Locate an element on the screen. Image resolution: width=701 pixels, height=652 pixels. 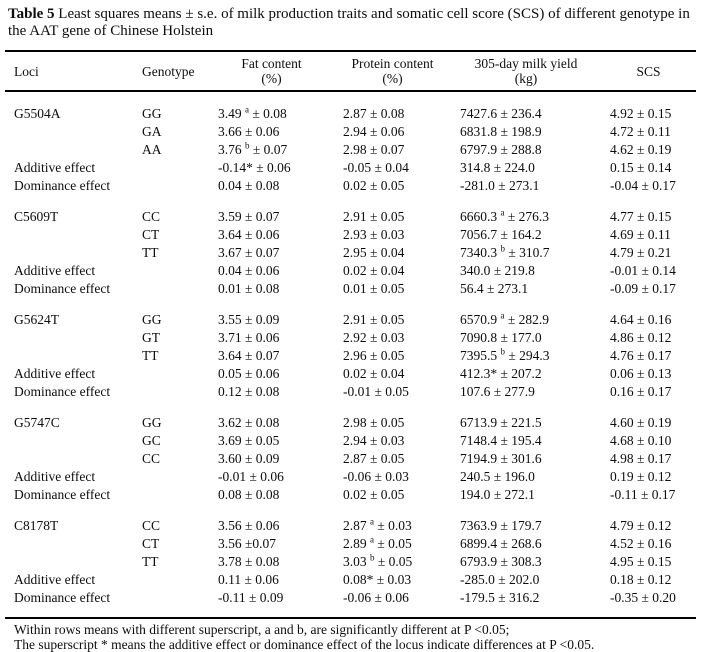
col-header-genotype: Genotype is located at coordinates (171, 71).